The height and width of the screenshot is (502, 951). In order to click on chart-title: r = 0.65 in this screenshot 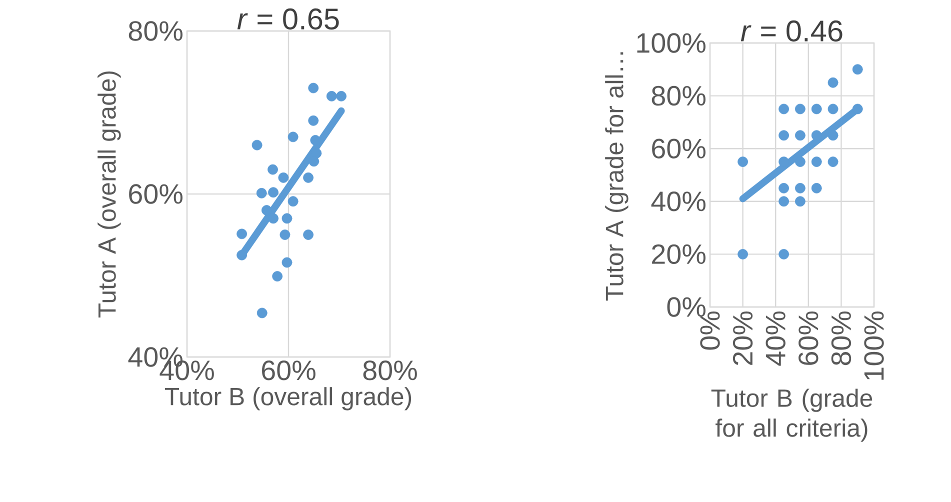, I will do `click(288, 19)`.